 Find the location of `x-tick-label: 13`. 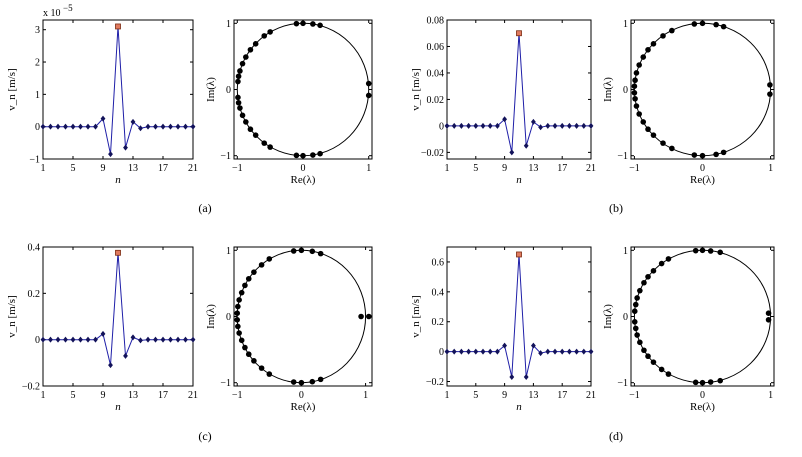

x-tick-label: 13 is located at coordinates (133, 168).